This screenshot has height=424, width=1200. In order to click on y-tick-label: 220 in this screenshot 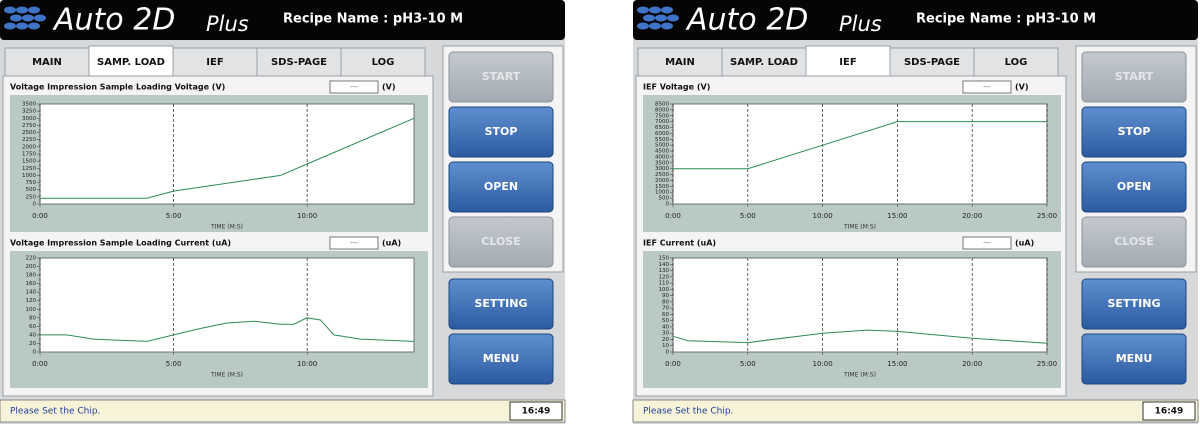, I will do `click(31, 259)`.